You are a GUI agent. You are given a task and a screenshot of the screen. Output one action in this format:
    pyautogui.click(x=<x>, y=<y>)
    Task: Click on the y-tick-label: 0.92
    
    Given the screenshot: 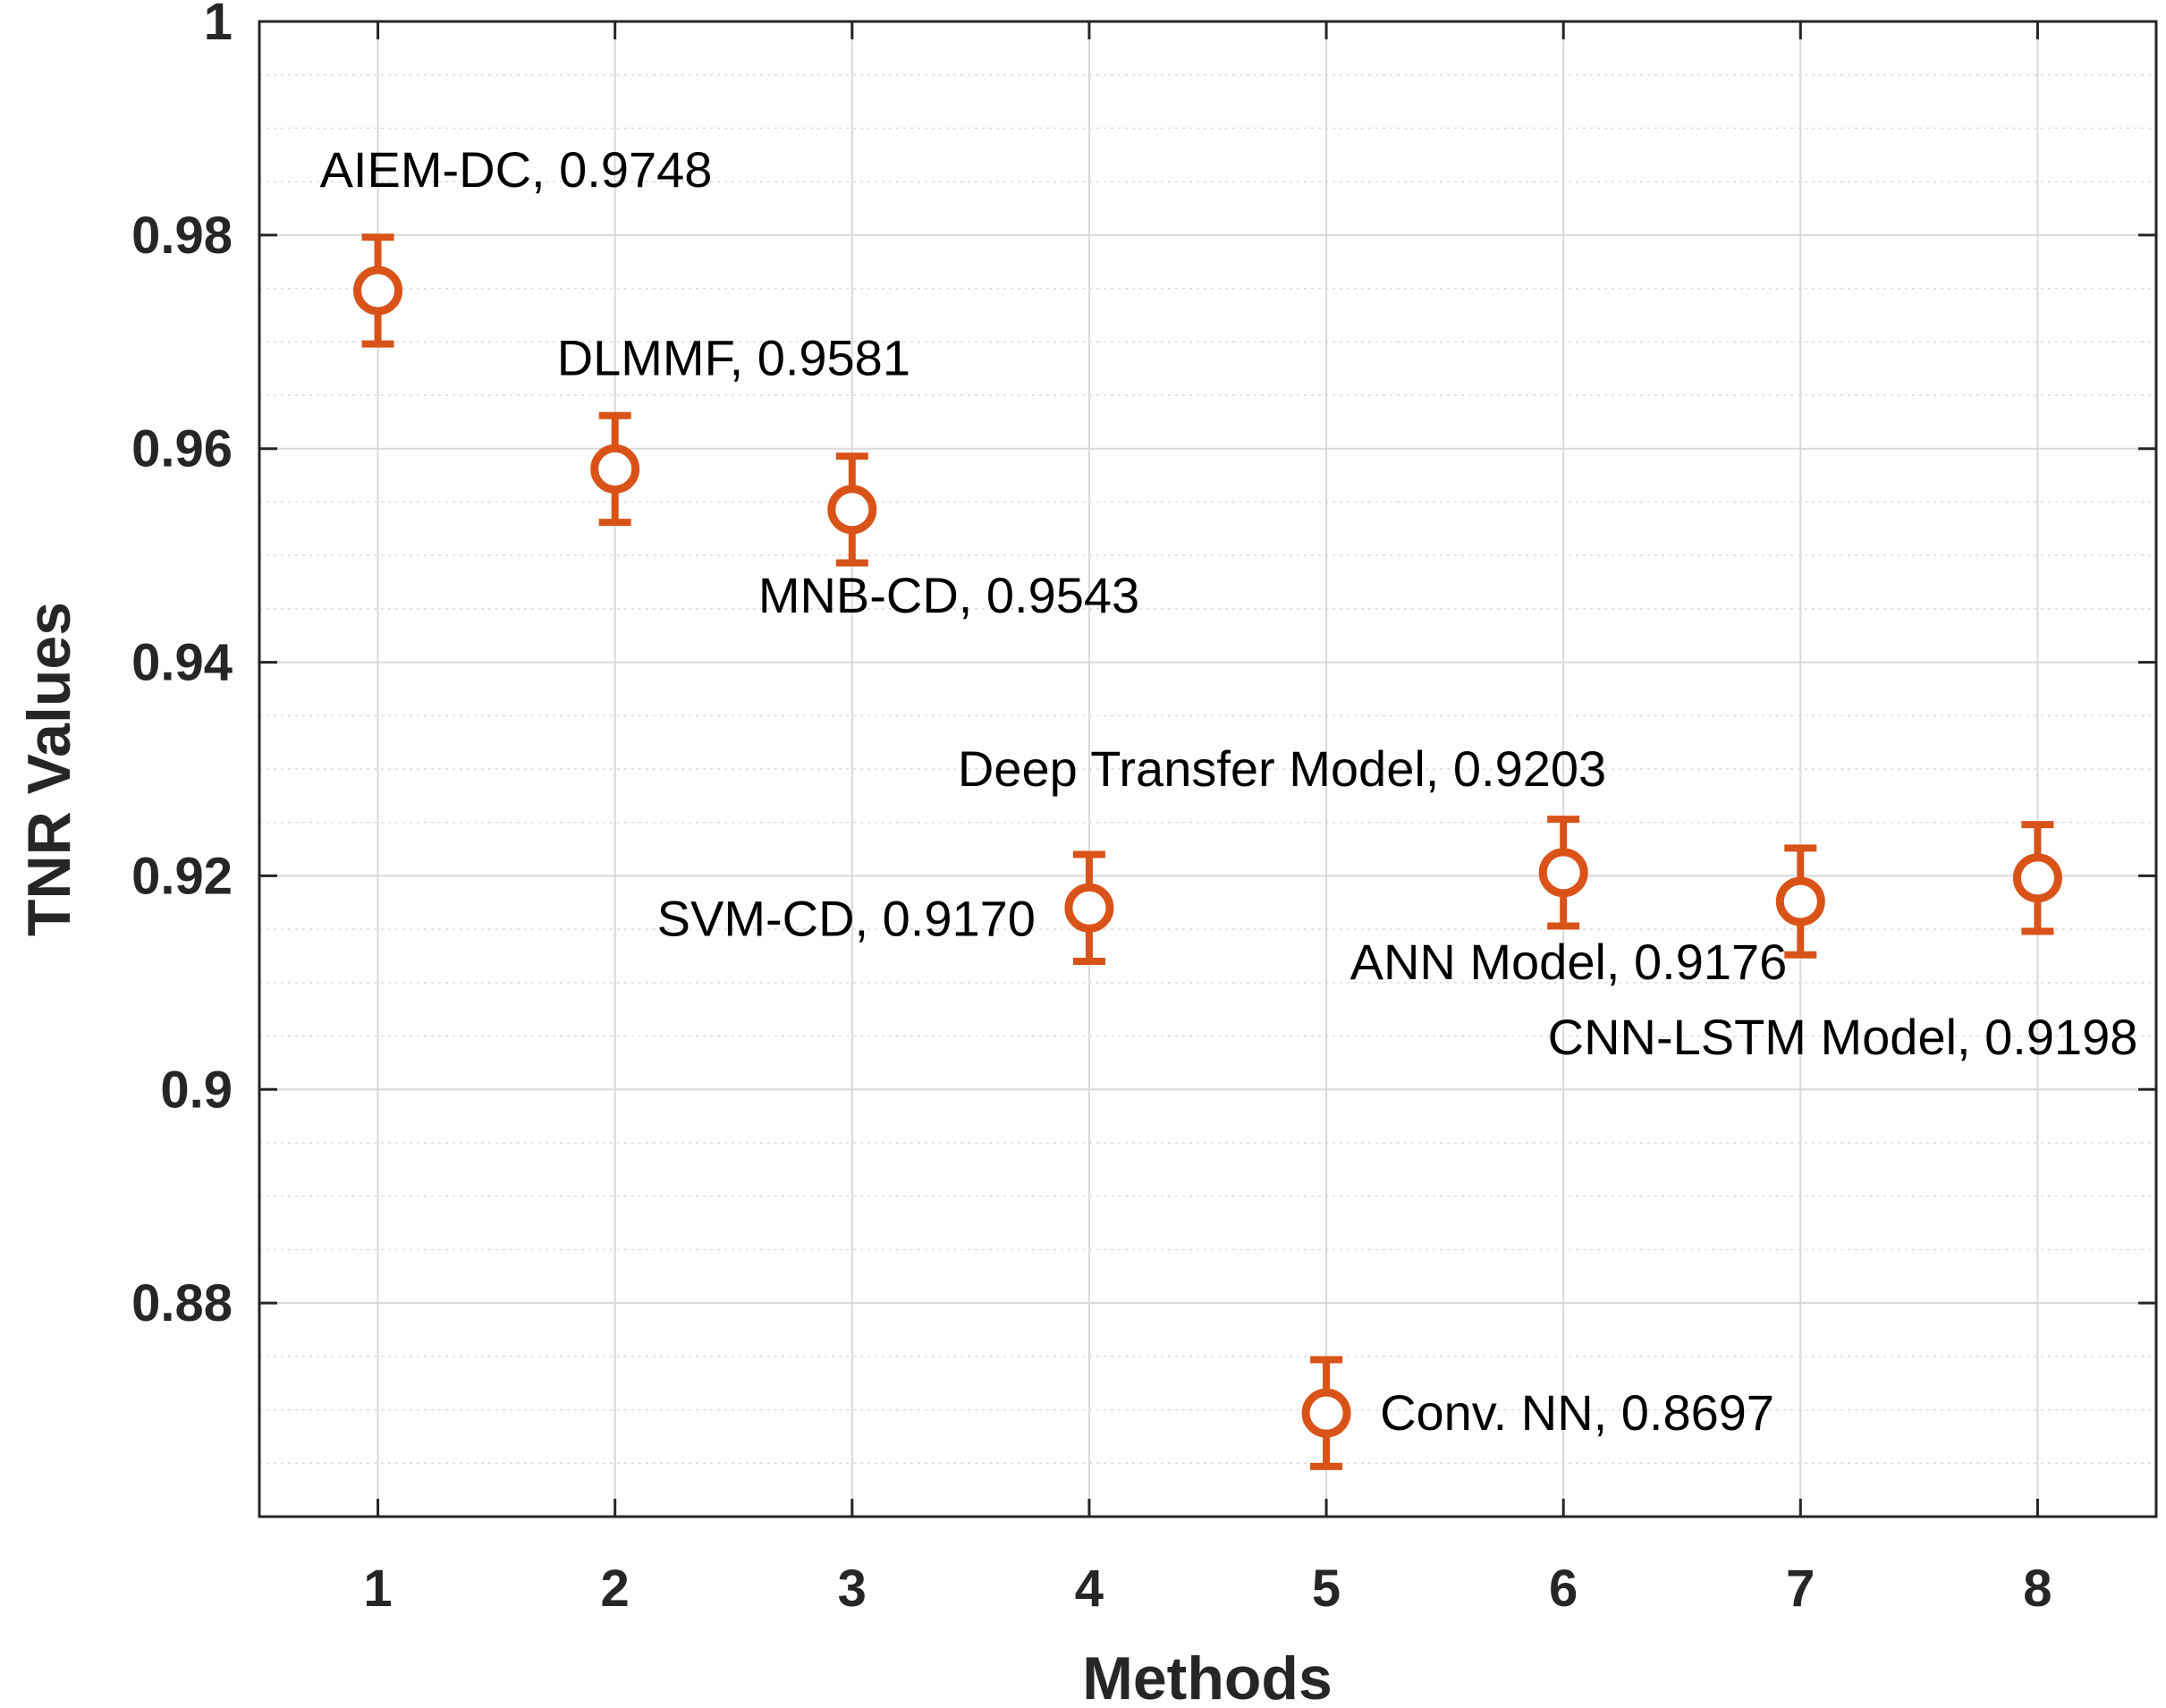 What is the action you would take?
    pyautogui.click(x=182, y=876)
    